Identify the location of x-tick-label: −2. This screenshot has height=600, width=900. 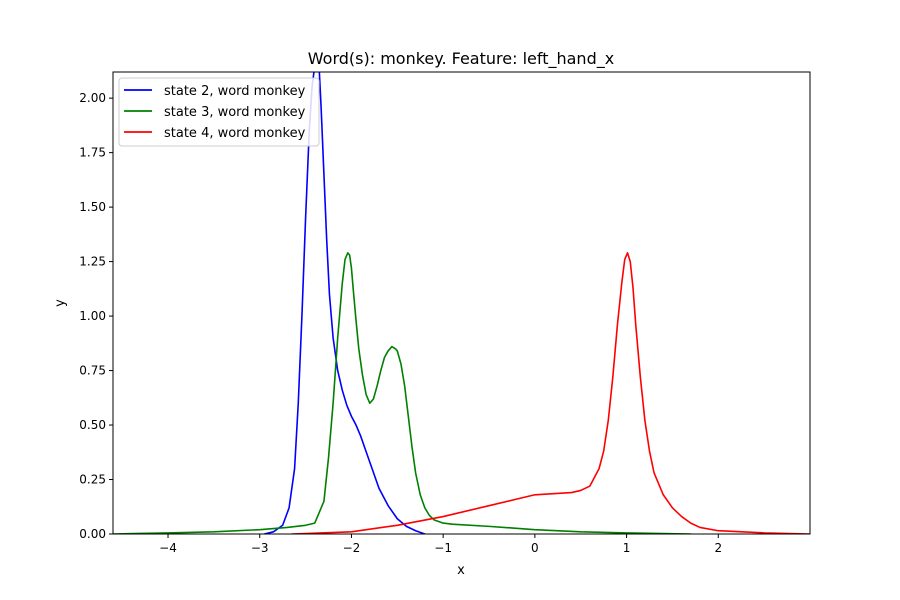
(352, 548).